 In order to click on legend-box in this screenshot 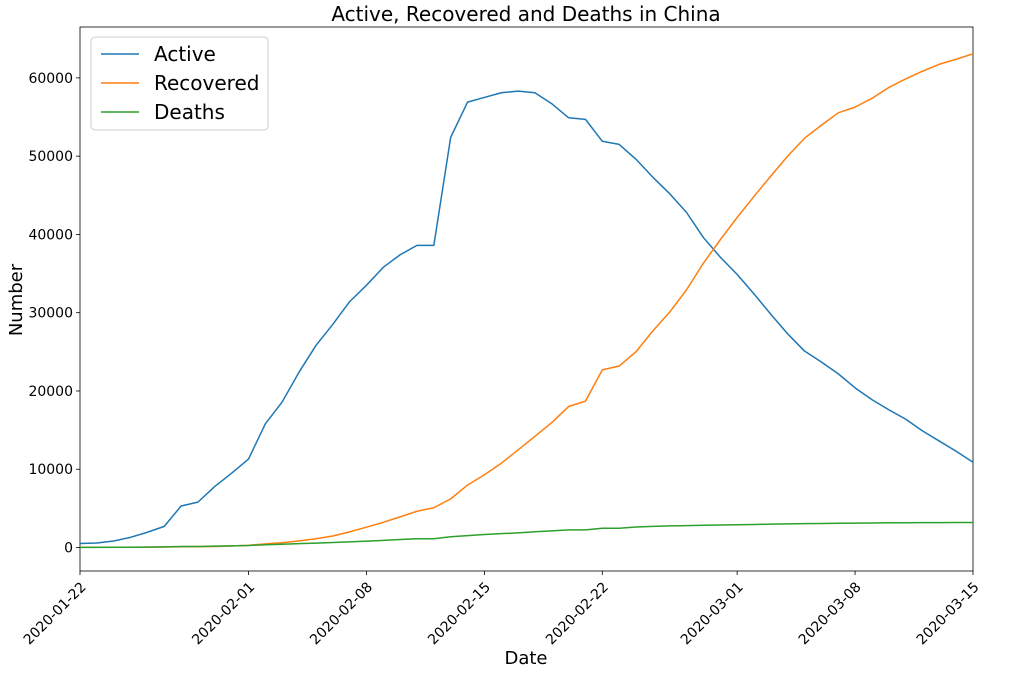, I will do `click(179, 83)`.